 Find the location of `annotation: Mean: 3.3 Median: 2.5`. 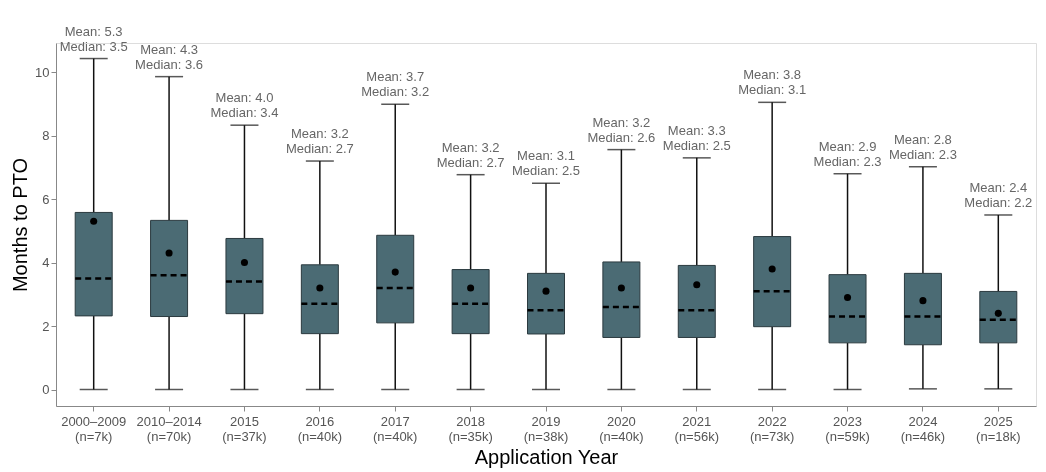

annotation: Mean: 3.3 Median: 2.5 is located at coordinates (696, 137).